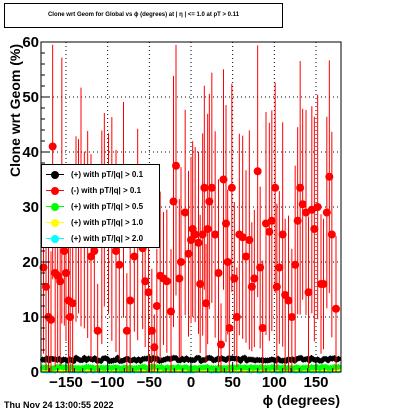 The width and height of the screenshot is (400, 414). Describe the element at coordinates (274, 382) in the screenshot. I see `x-tick-label: 100` at that location.